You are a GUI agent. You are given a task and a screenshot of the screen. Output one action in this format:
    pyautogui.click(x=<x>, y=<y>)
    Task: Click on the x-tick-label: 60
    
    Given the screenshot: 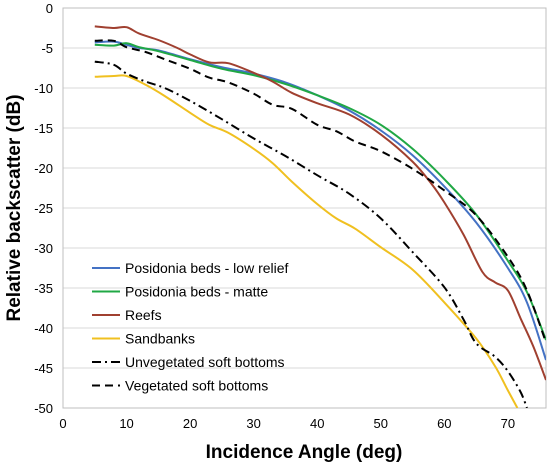 What is the action you would take?
    pyautogui.click(x=444, y=423)
    